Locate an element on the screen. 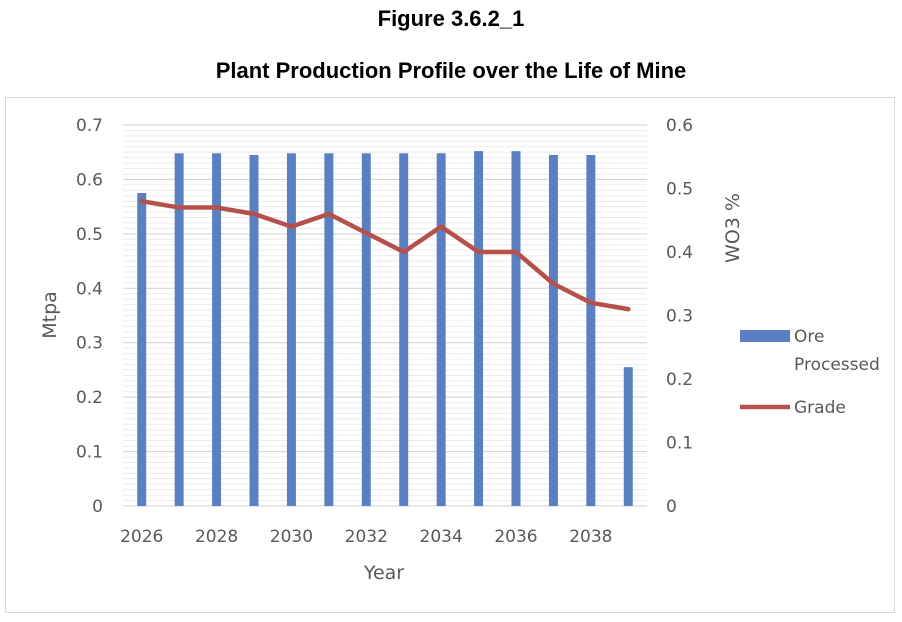 The height and width of the screenshot is (622, 902). y2-axis-ticks: 0 0.1 0.2 0.3 0.4 0.5 0.6 is located at coordinates (679, 316).